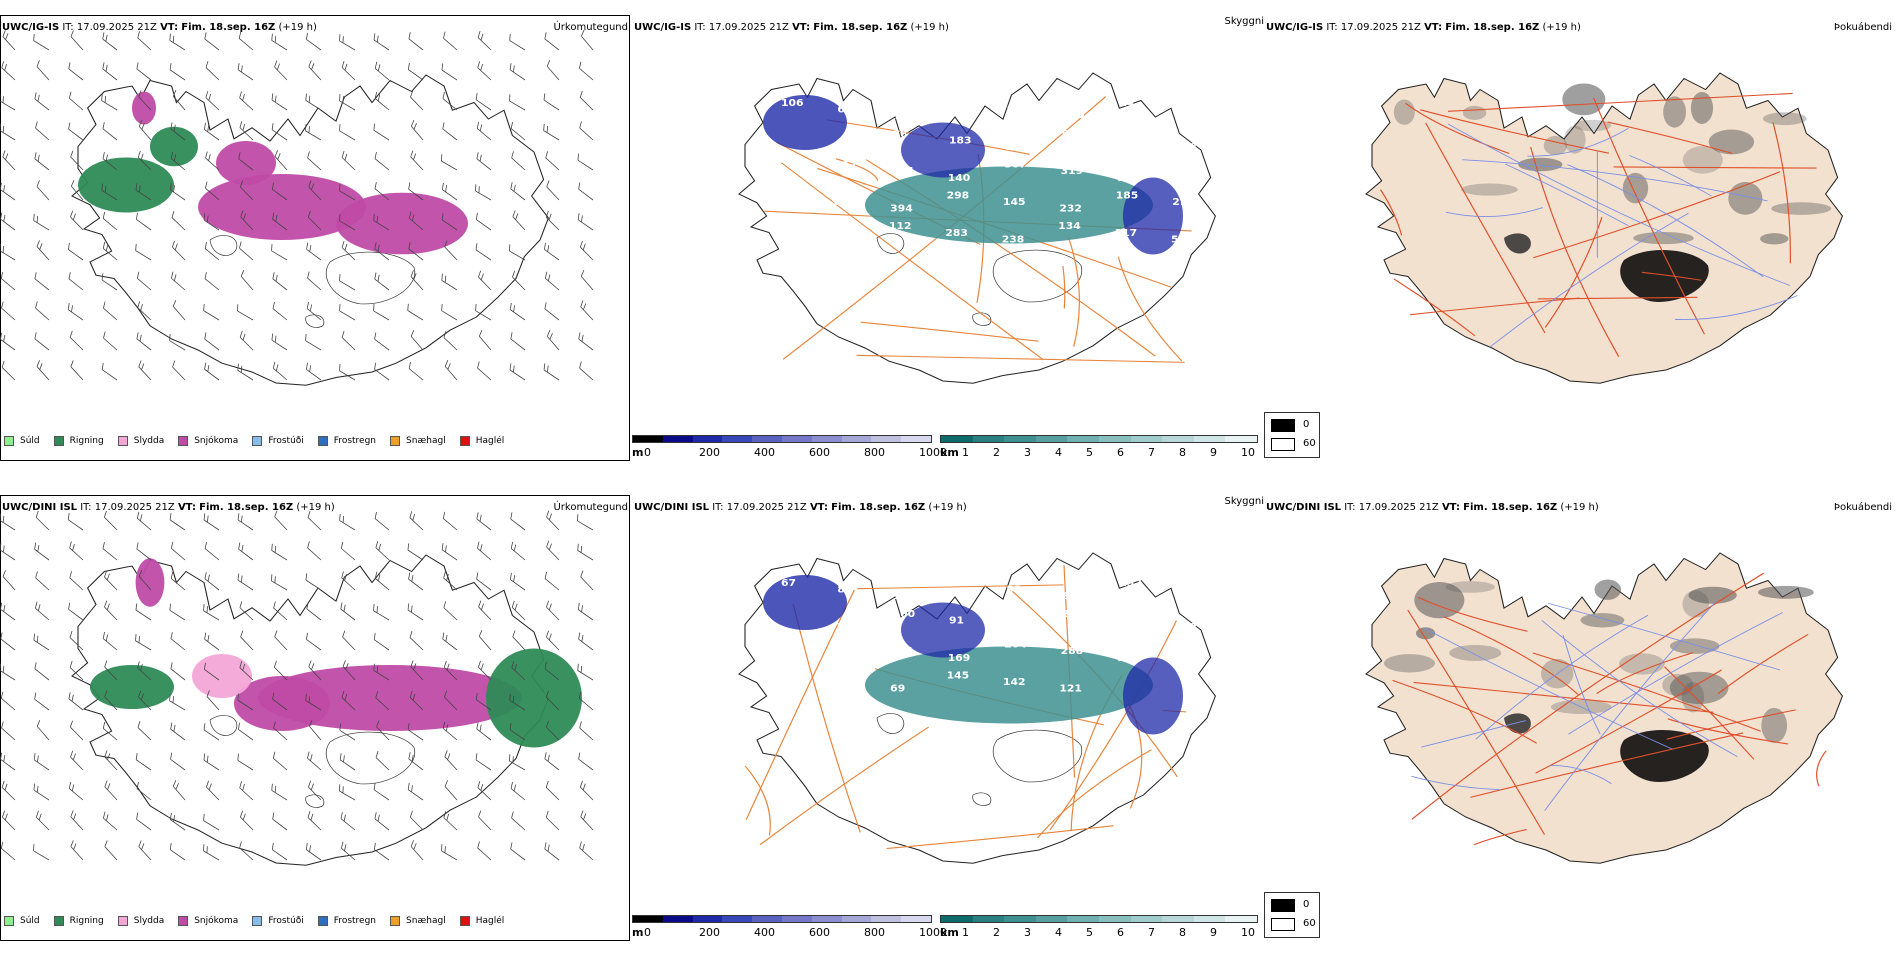  I want to click on cloud-base-label: 185, so click(1127, 195).